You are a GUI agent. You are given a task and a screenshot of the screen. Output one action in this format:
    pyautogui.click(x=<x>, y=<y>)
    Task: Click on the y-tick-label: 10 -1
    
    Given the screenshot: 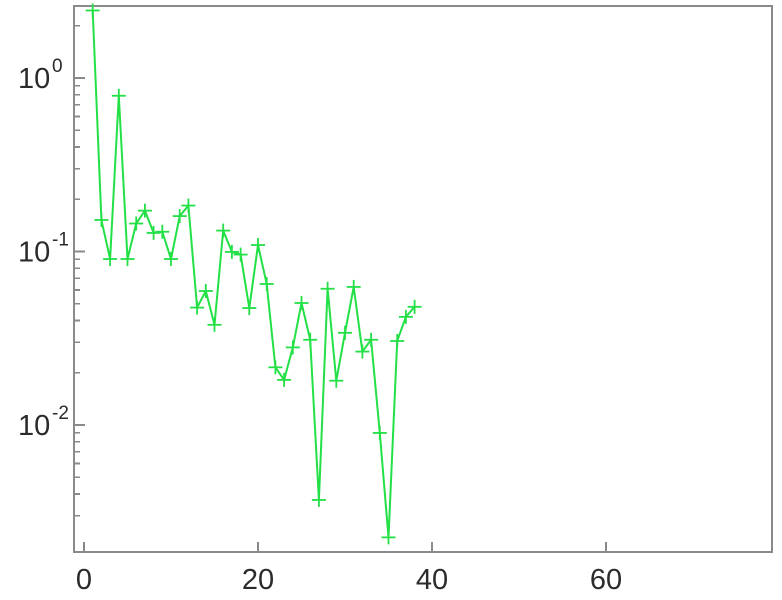 What is the action you would take?
    pyautogui.click(x=43, y=249)
    